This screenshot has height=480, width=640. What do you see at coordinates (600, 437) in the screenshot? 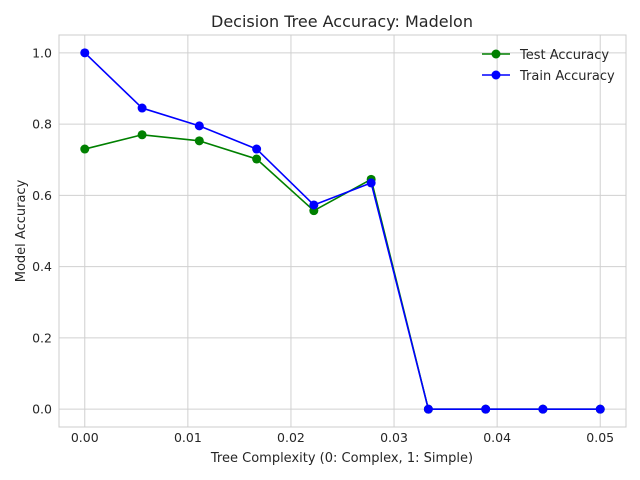
I see `x-tick-label: 0.05` at bounding box center [600, 437].